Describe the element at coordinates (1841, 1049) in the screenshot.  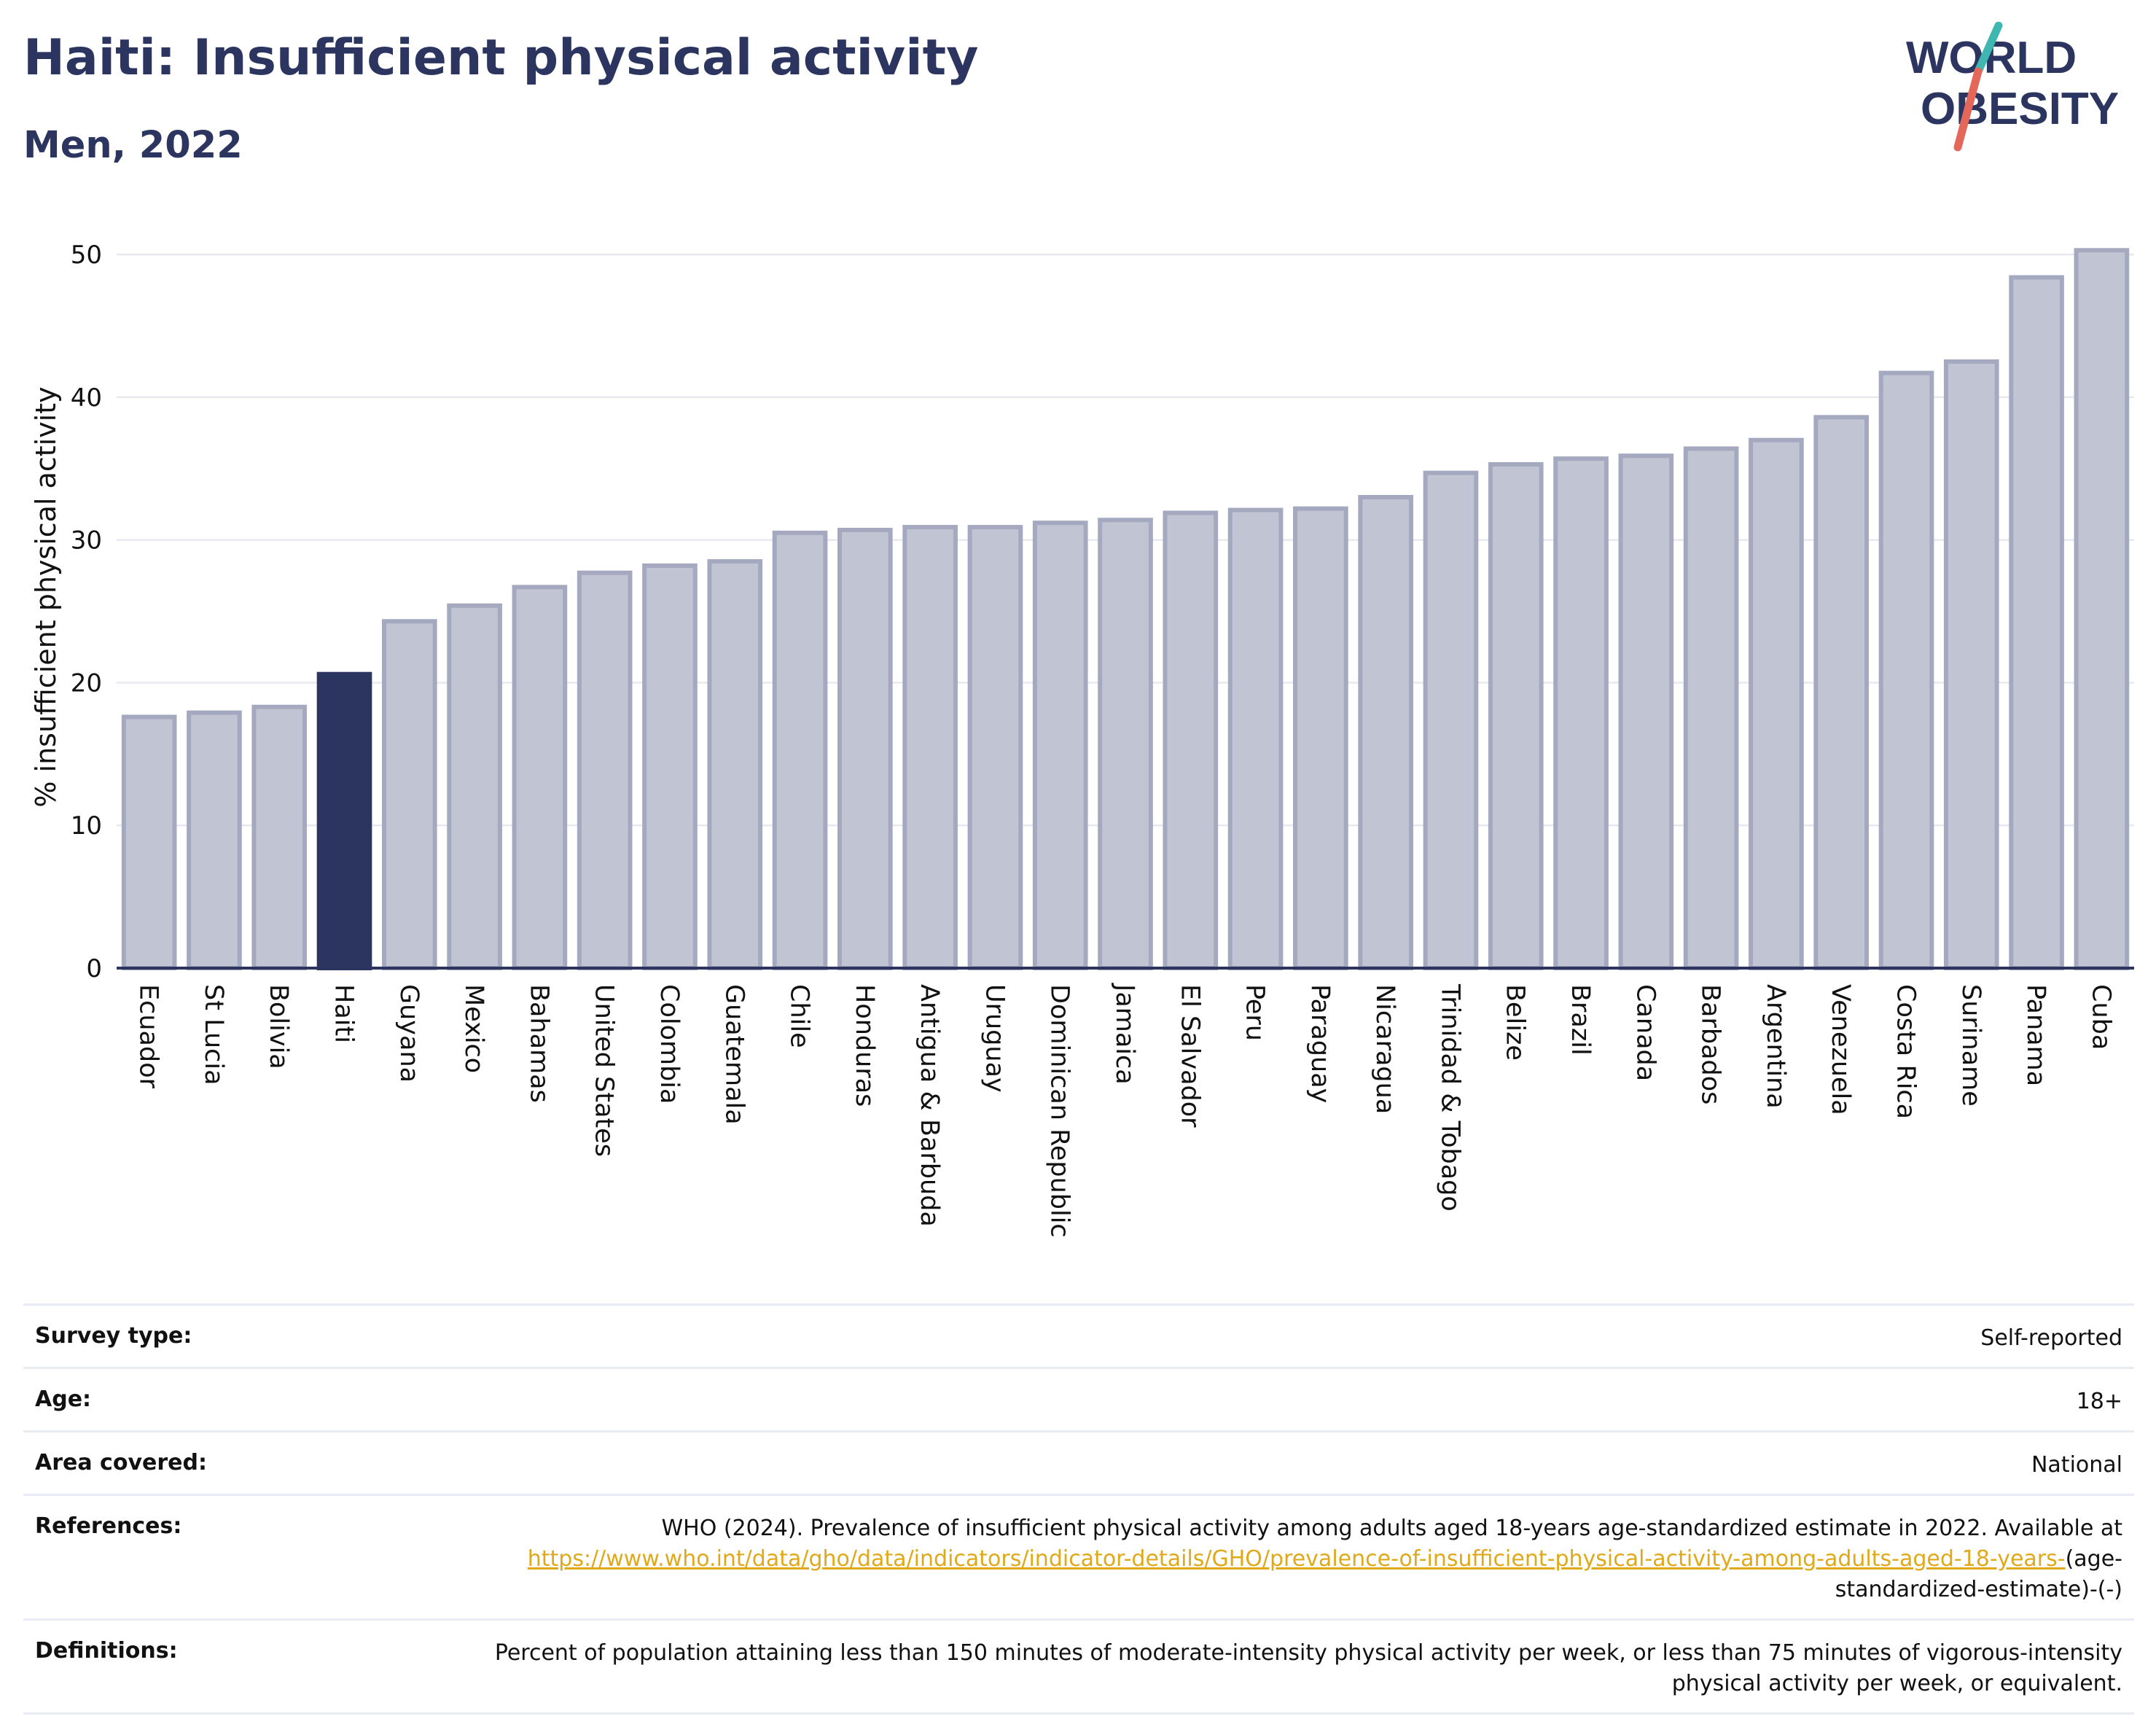
I see `x-tick-label: Venezuela` at that location.